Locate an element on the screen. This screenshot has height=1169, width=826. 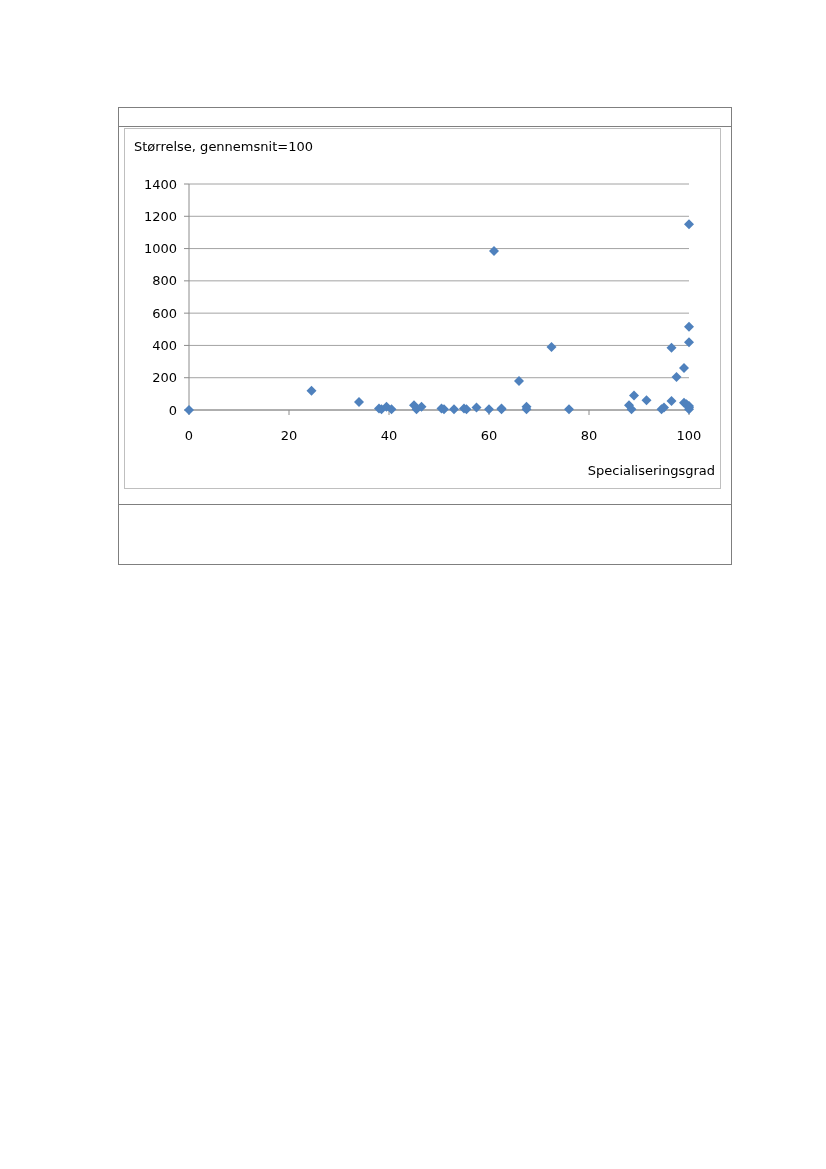
x-tick-label: 60 is located at coordinates (489, 435).